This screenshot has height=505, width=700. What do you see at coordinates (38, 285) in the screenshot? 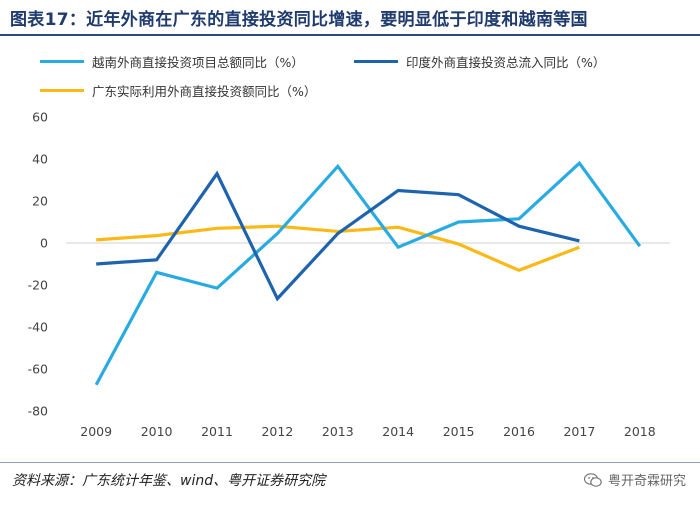
I see `y-tick-label: -20` at bounding box center [38, 285].